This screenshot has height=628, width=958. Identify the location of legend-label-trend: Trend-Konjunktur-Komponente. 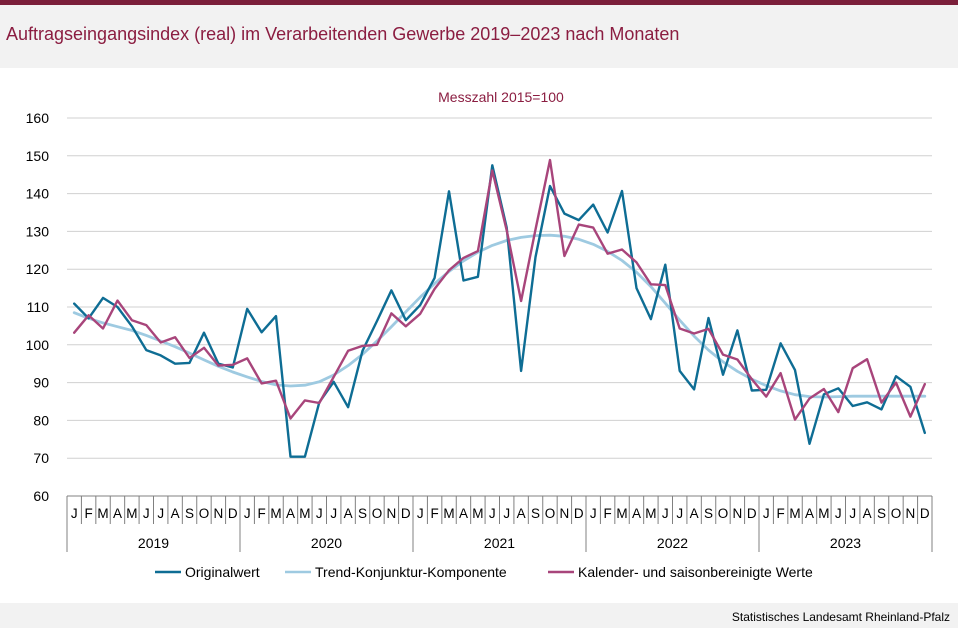
(411, 572).